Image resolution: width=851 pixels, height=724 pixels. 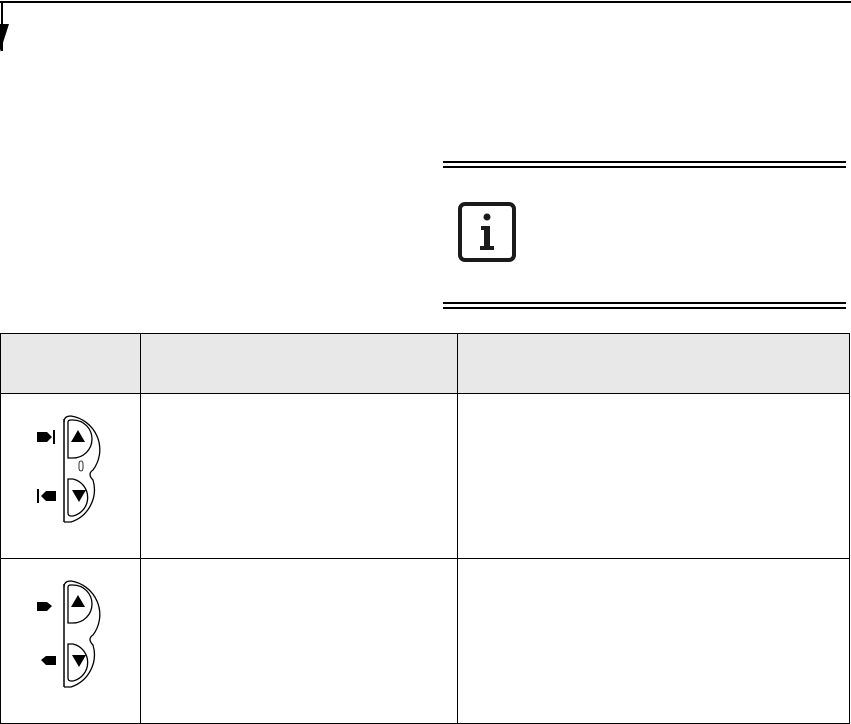 I want to click on scroll-button-arrow-icon, so click(x=69, y=634).